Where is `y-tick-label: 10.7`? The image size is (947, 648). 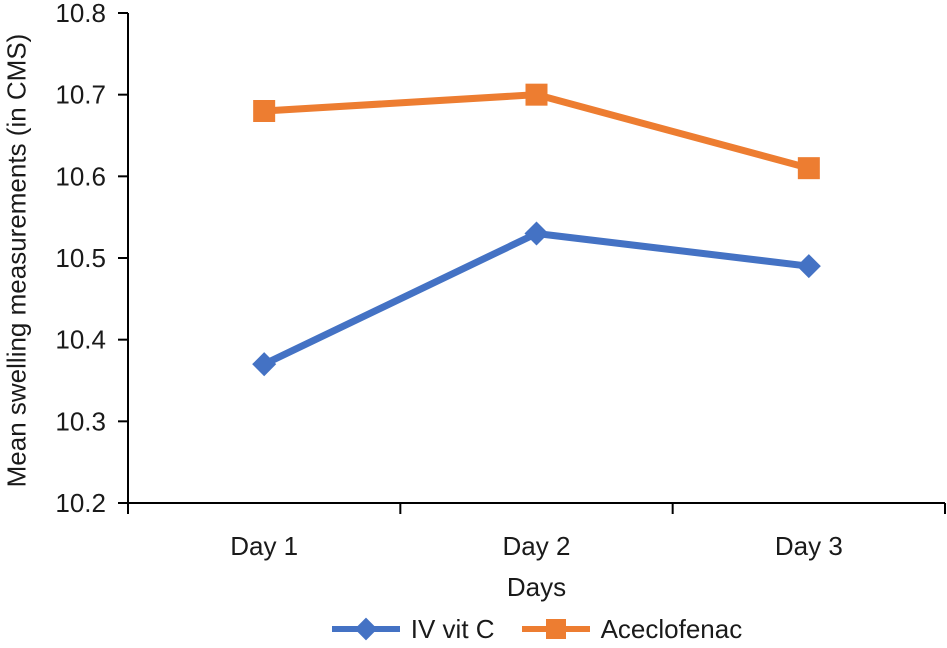
y-tick-label: 10.7 is located at coordinates (80, 95).